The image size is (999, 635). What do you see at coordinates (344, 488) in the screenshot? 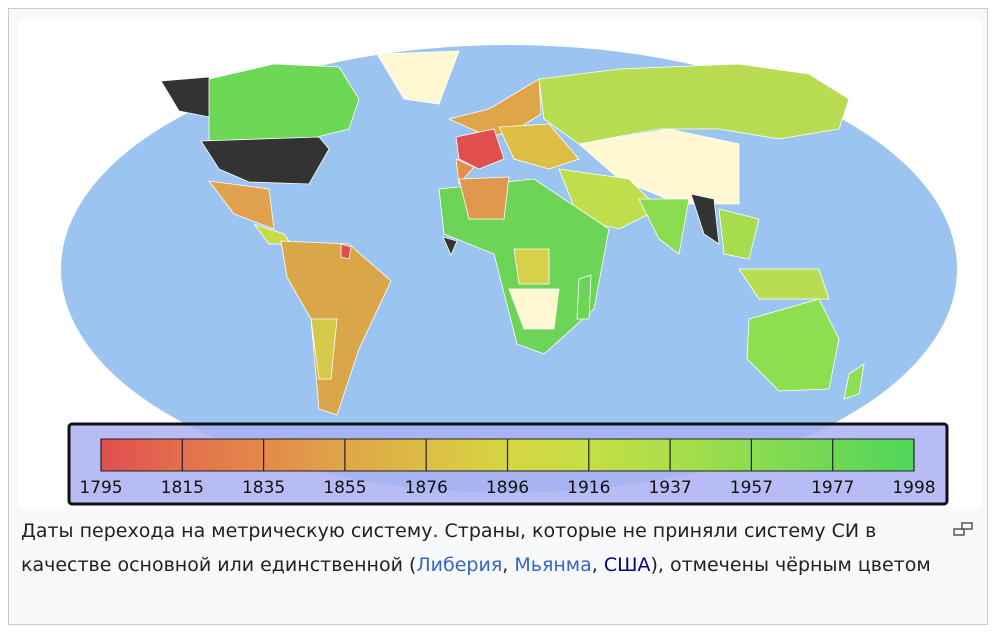
I see `tick-label: 1855` at bounding box center [344, 488].